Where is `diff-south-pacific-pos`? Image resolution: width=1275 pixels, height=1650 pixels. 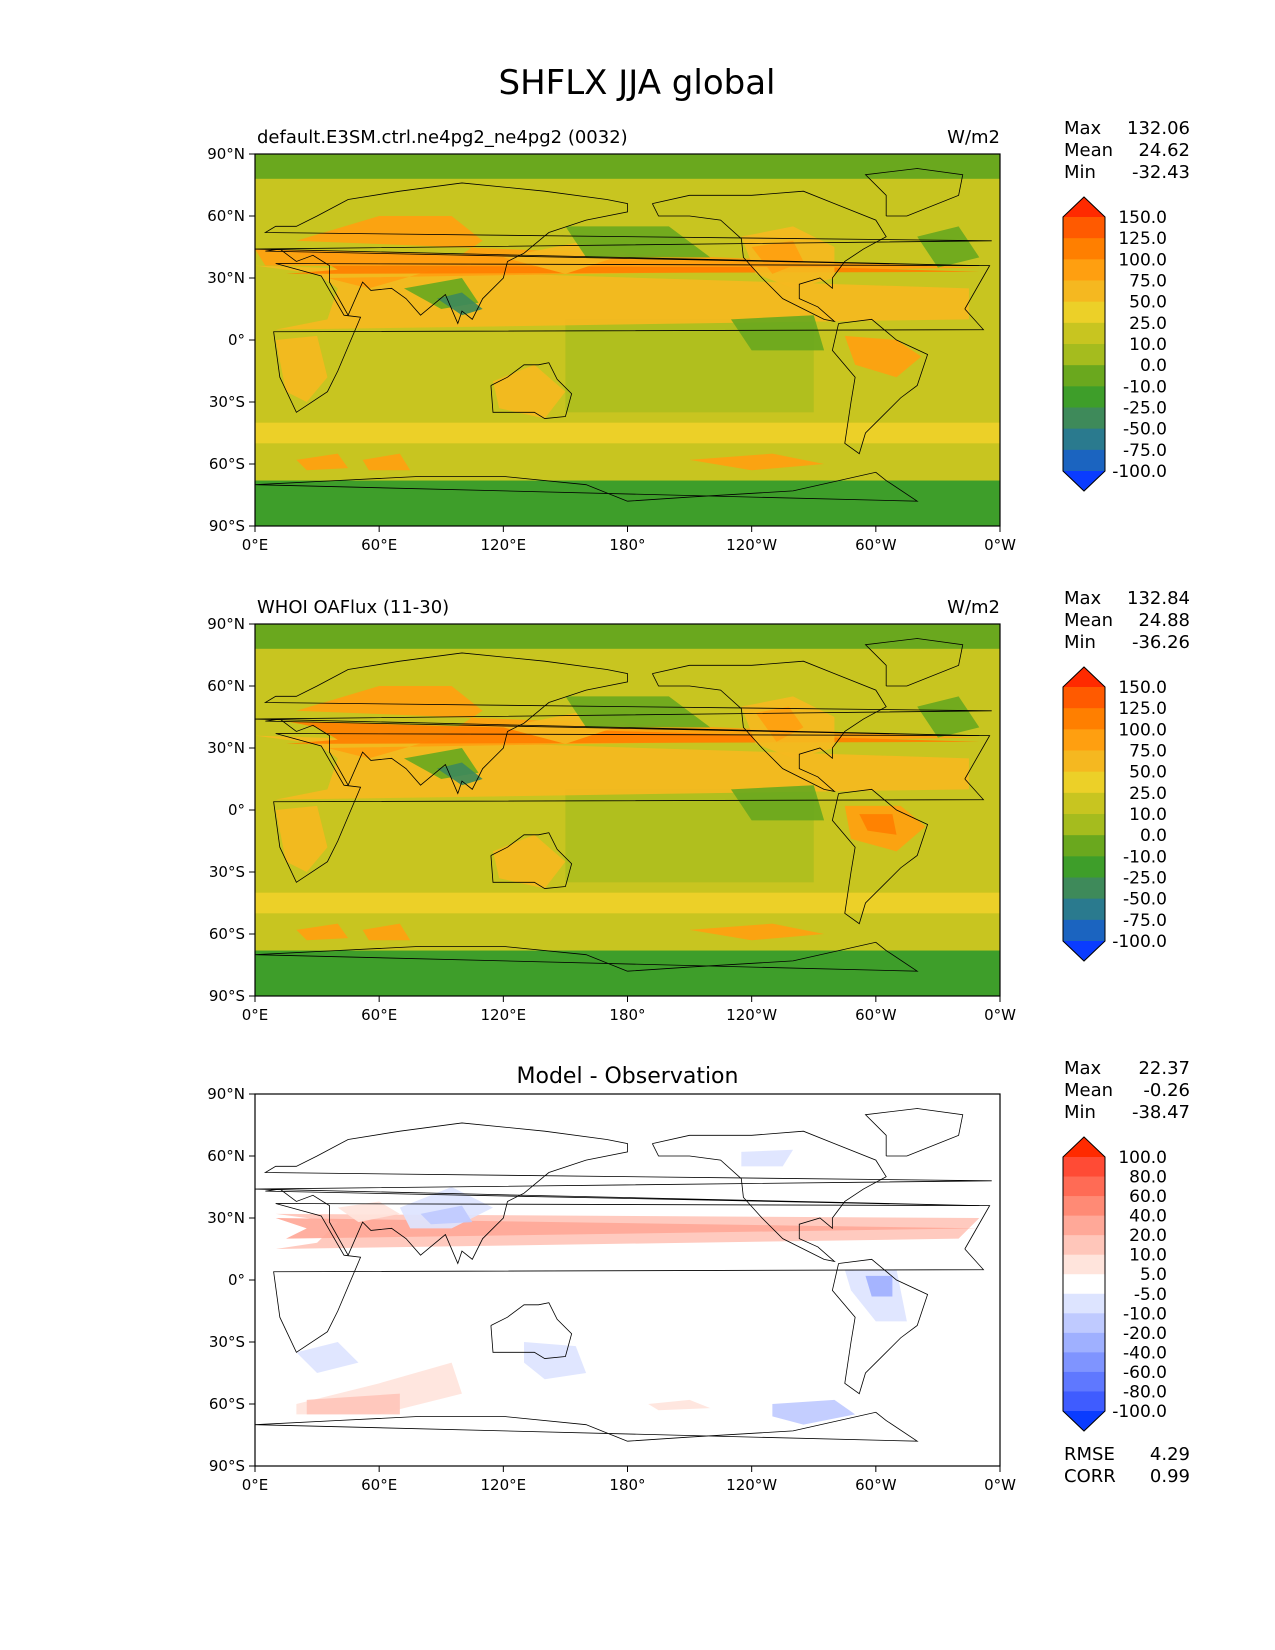 diff-south-pacific-pos is located at coordinates (679, 1405).